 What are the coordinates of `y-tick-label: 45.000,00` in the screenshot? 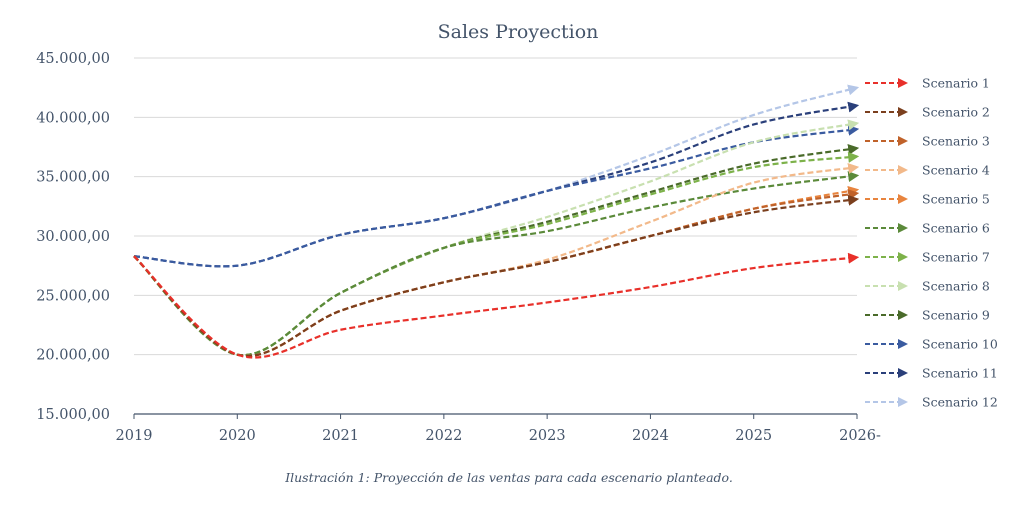 It's located at (73, 59).